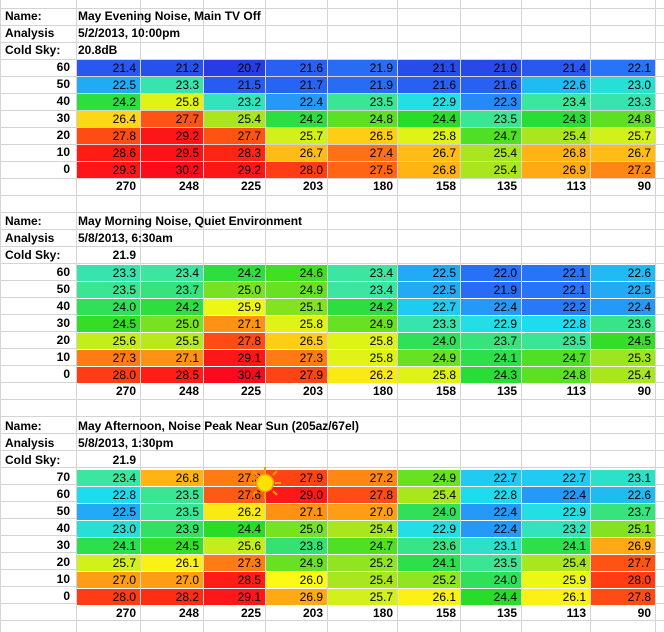 The width and height of the screenshot is (664, 632). What do you see at coordinates (172, 529) in the screenshot?
I see `noise-cell: 23.9` at bounding box center [172, 529].